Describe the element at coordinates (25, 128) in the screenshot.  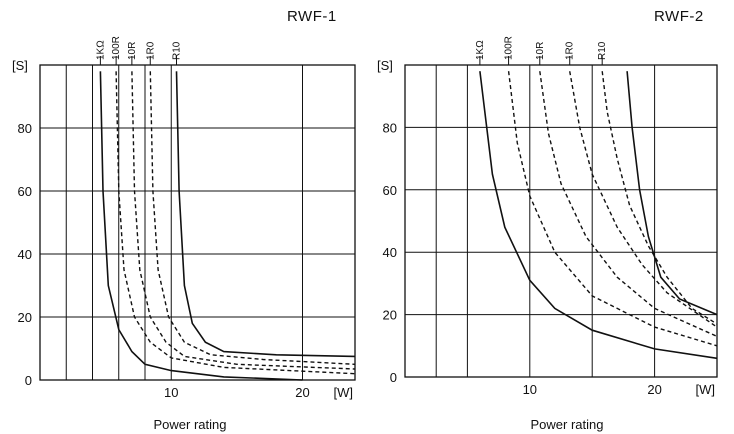
I see `chart1-ytick-label: 80` at that location.